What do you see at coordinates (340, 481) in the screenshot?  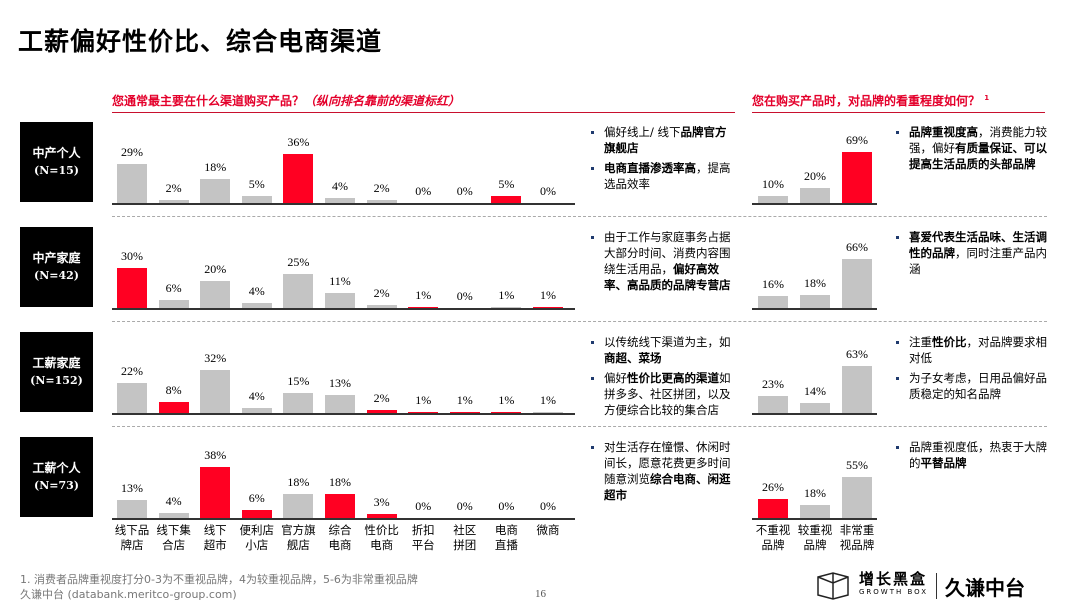 I see `channel-value-label: 18%` at bounding box center [340, 481].